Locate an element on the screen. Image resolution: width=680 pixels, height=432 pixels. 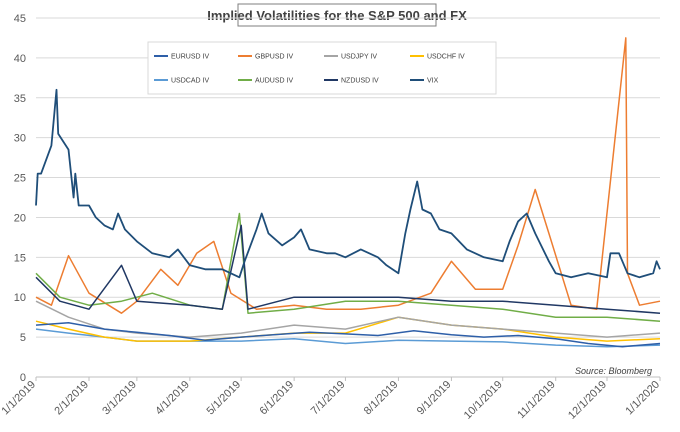
x-tick-label: 10/1/2019 is located at coordinates (483, 400).